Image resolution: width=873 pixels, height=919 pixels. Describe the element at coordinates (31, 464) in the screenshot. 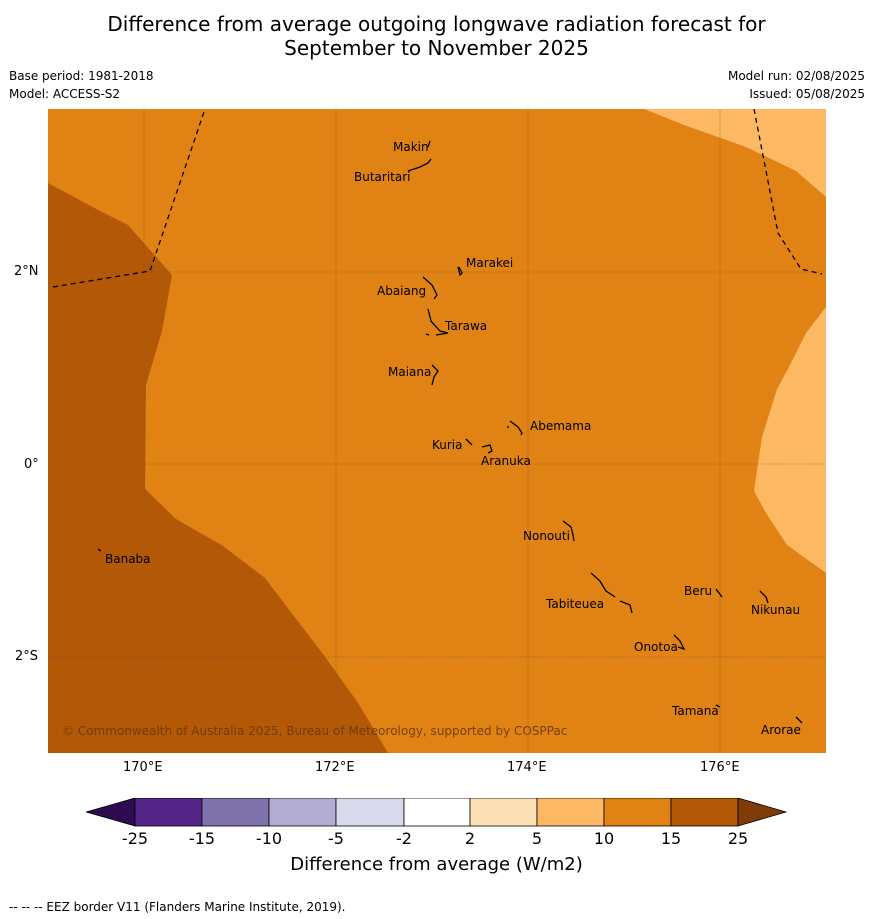

I see `lat-label-0: 0°` at that location.